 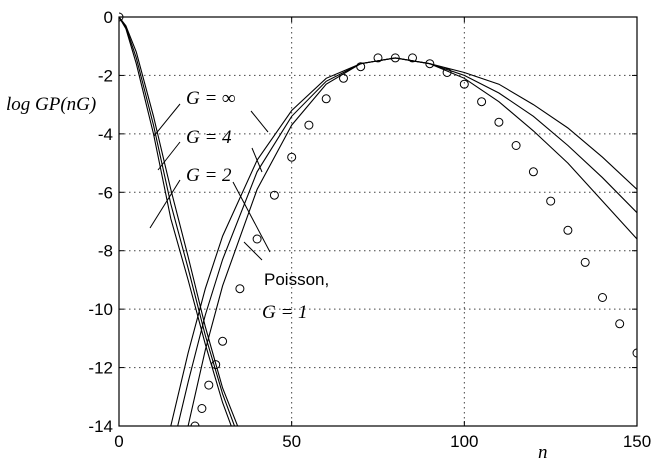 What do you see at coordinates (464, 441) in the screenshot?
I see `x-tick-label: 100` at bounding box center [464, 441].